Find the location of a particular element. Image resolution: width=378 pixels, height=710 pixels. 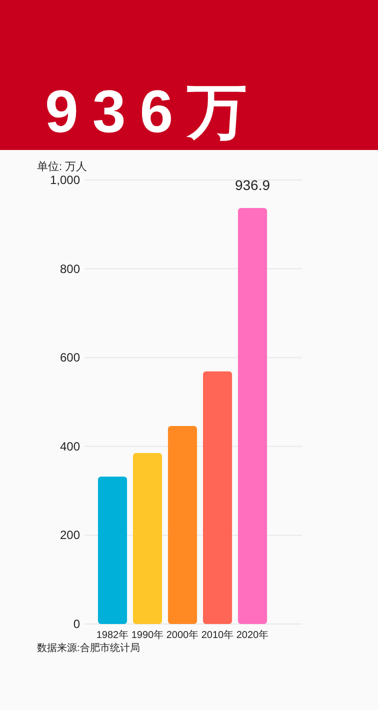

data-label: 936.9 is located at coordinates (252, 185).